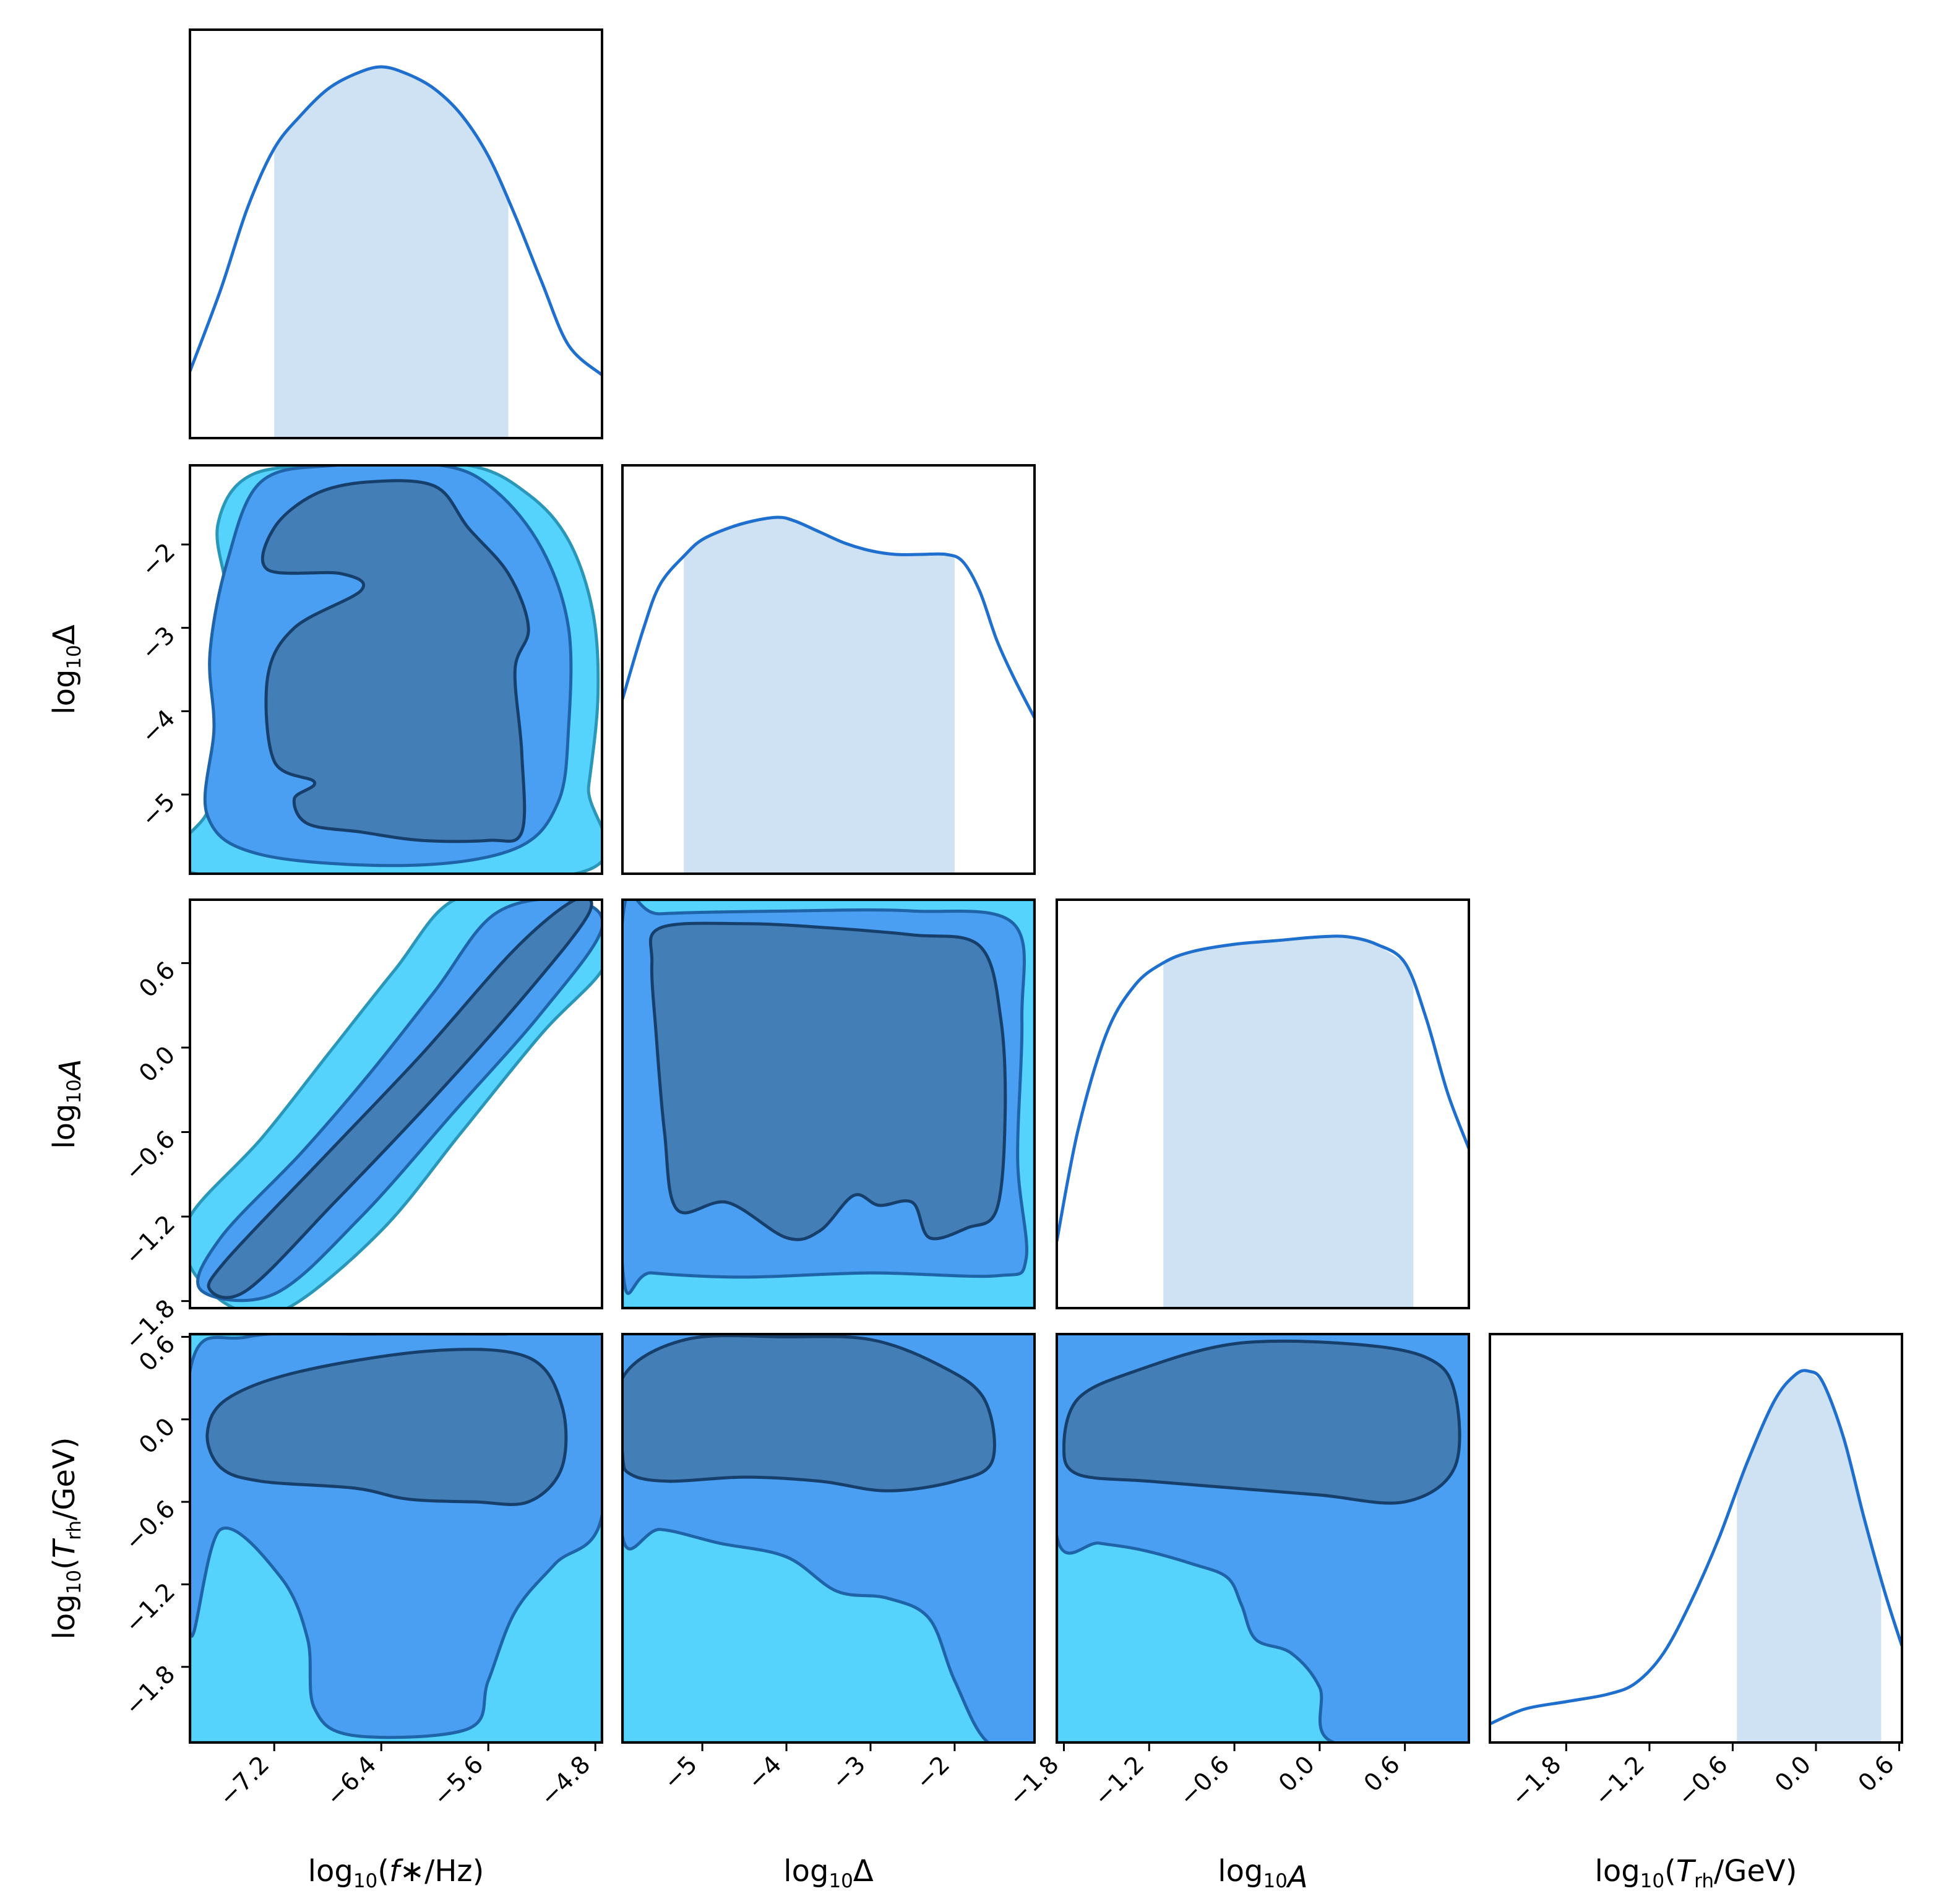  I want to click on posterior-panel-log10_fstar, so click(396, 233).